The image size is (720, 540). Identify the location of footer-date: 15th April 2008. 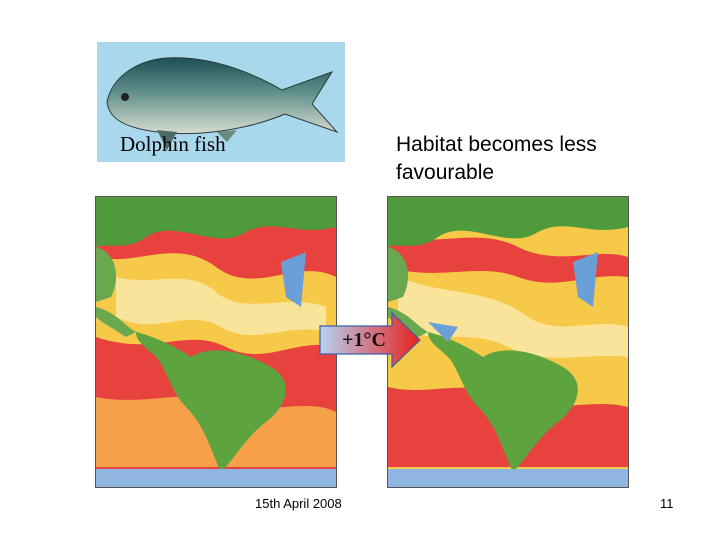
(298, 503).